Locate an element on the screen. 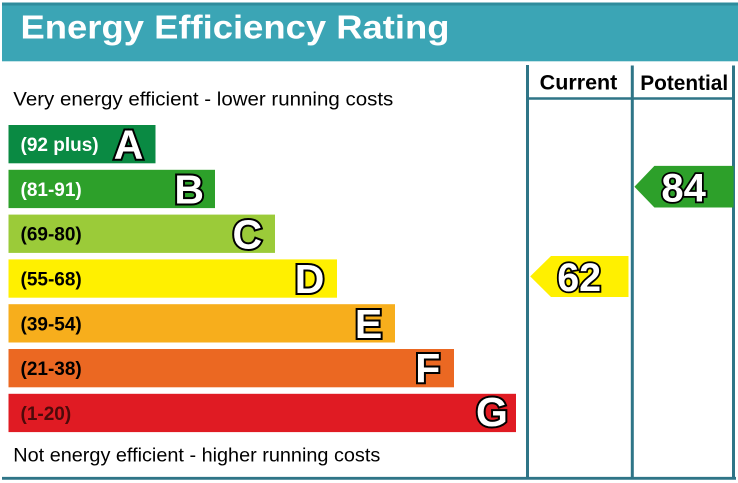 This screenshot has width=738, height=483. svg-text: E is located at coordinates (368, 324).